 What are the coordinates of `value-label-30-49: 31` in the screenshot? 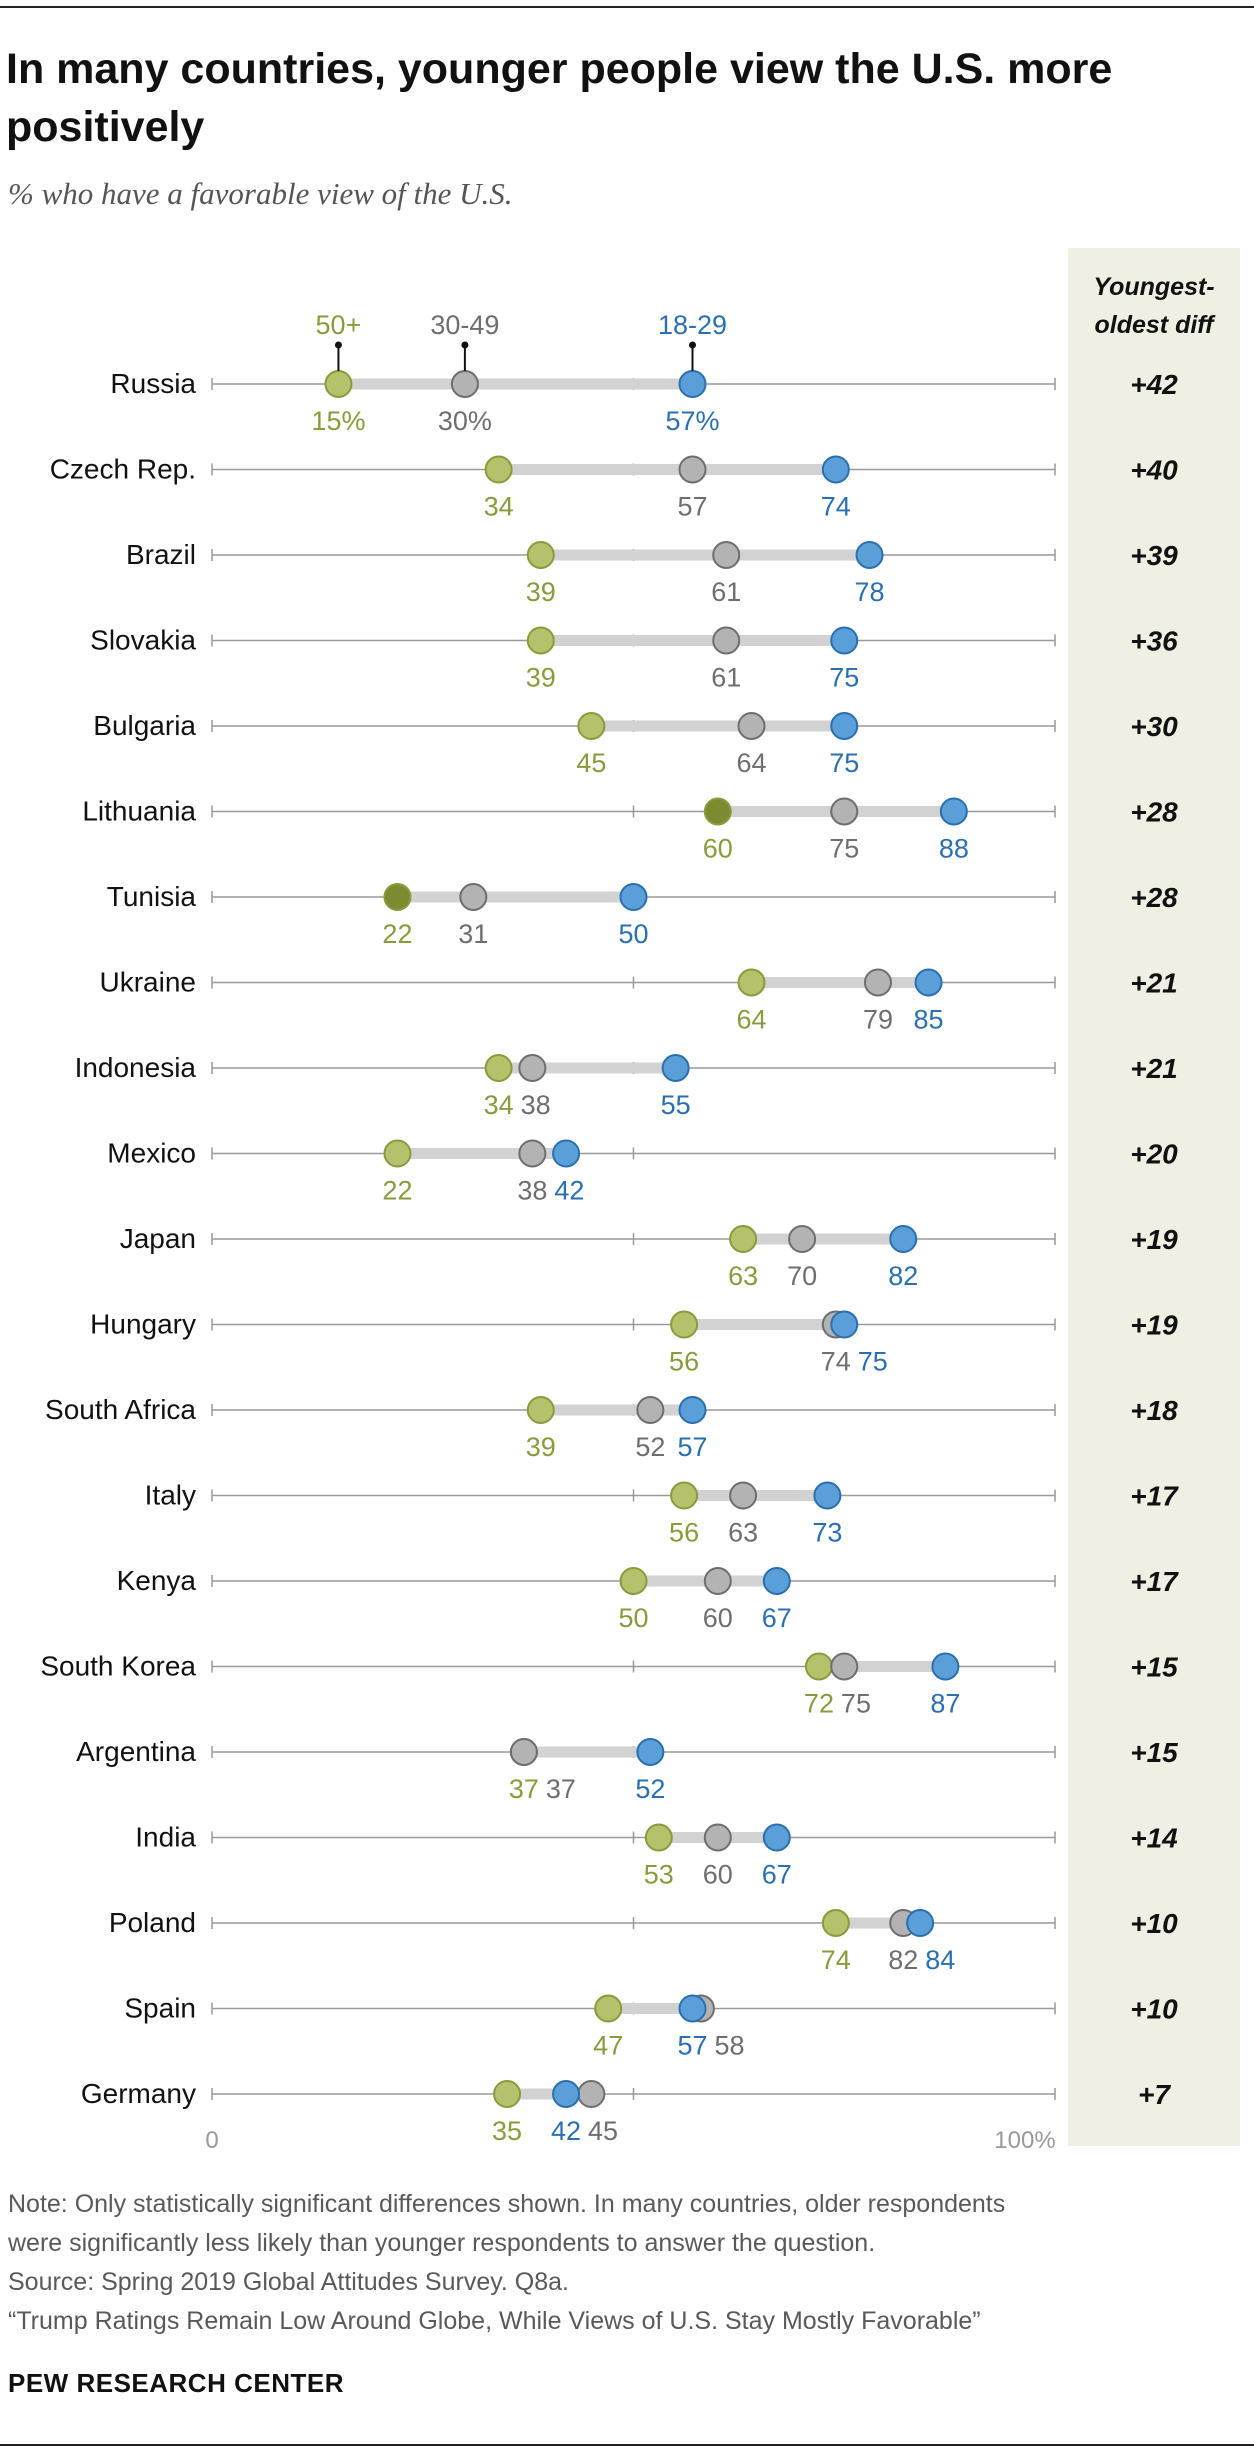 It's located at (473, 934).